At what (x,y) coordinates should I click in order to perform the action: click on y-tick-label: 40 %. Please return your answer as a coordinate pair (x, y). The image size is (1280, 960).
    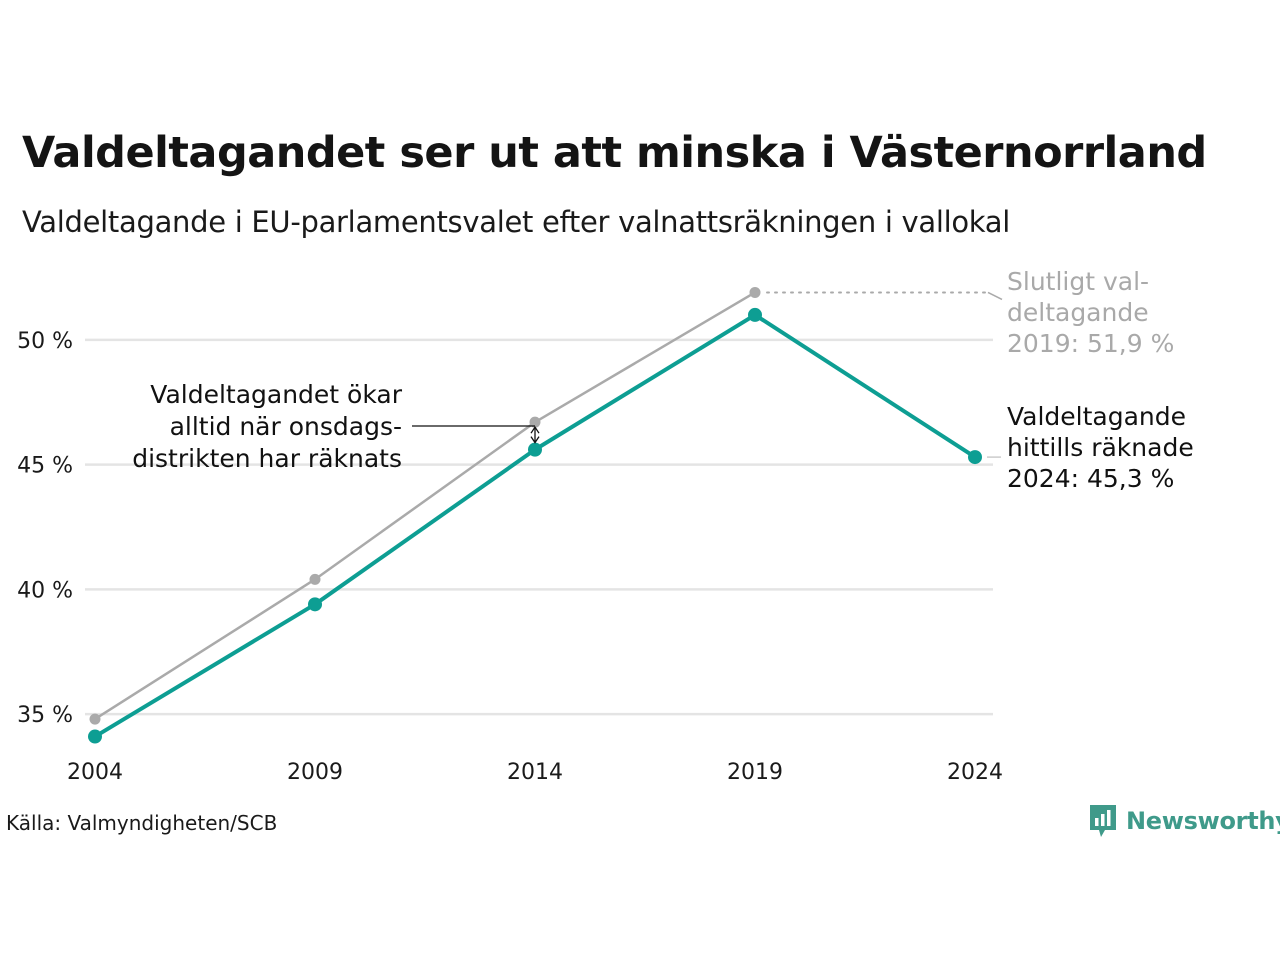
    Looking at the image, I should click on (45, 590).